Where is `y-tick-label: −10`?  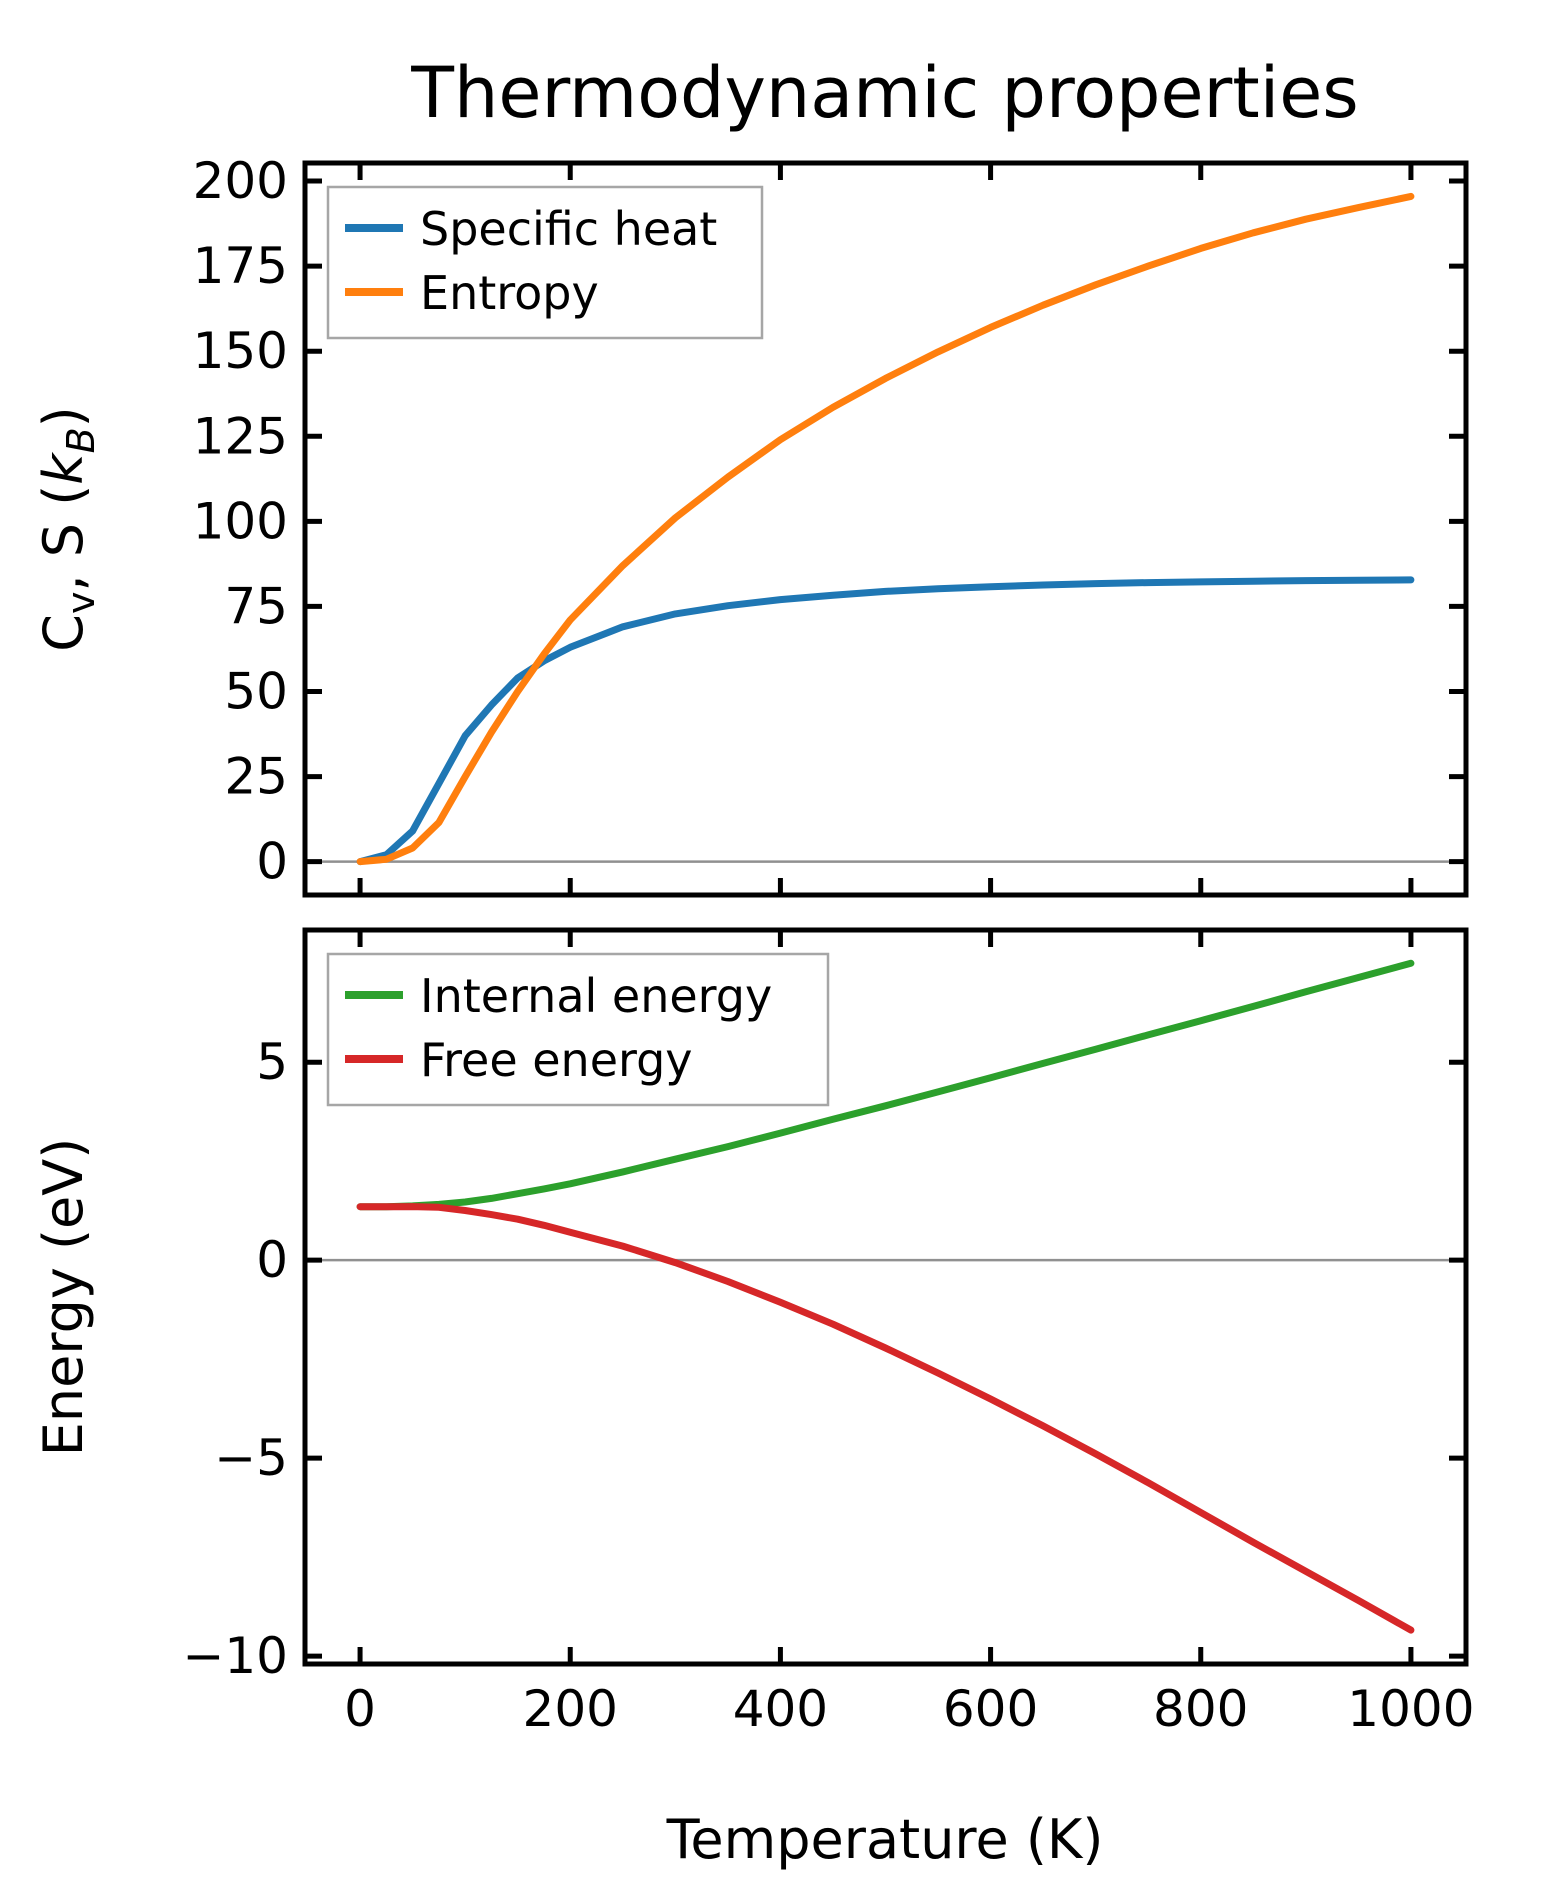
y-tick-label: −10 is located at coordinates (235, 1656).